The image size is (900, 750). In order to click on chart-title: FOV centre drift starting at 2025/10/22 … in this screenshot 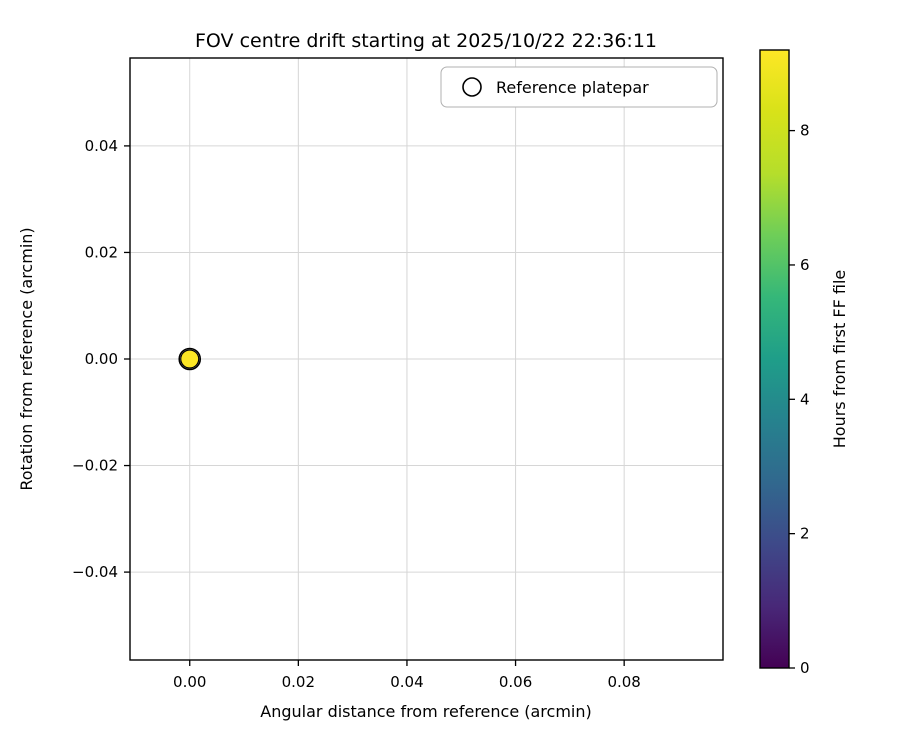, I will do `click(426, 41)`.